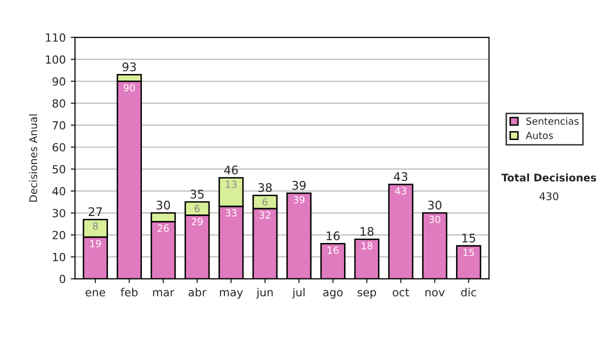 The height and width of the screenshot is (340, 600). What do you see at coordinates (129, 67) in the screenshot?
I see `total-label: 93` at bounding box center [129, 67].